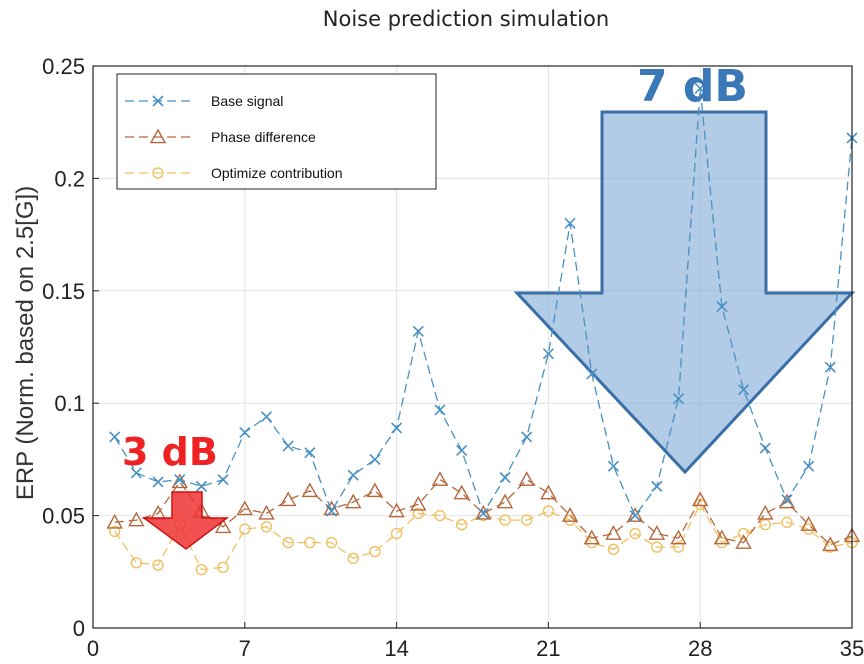  I want to click on legend-label: Base signal, so click(247, 101).